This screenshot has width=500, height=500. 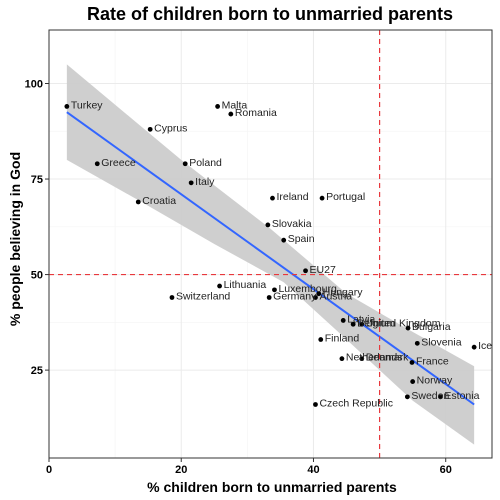 What do you see at coordinates (37, 276) in the screenshot?
I see `y-tick-label: 50` at bounding box center [37, 276].